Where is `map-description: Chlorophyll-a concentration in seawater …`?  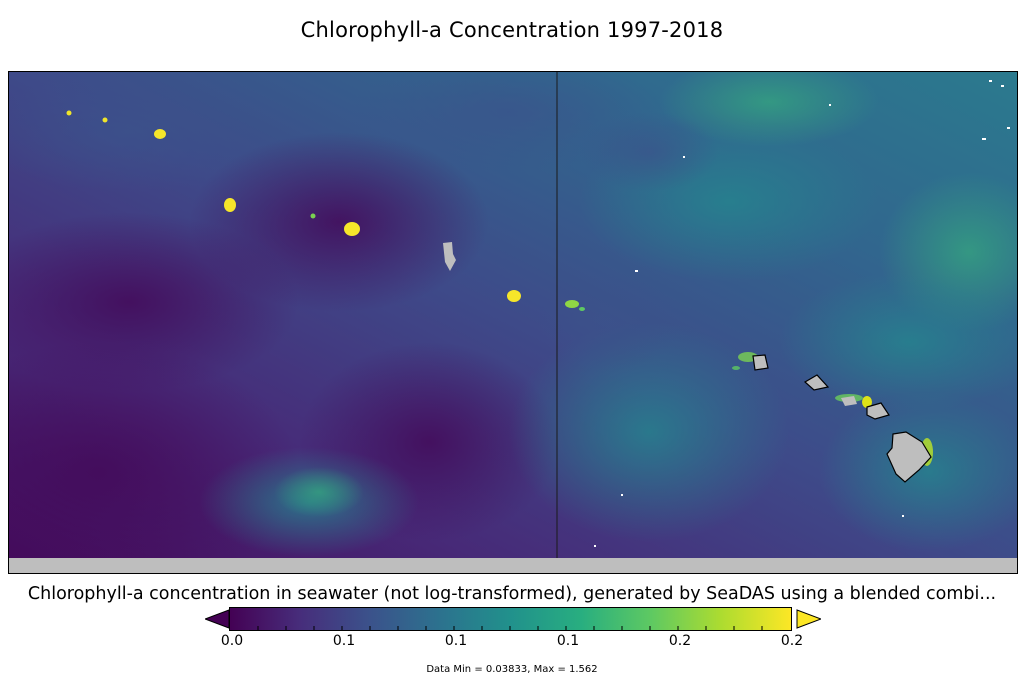 map-description: Chlorophyll-a concentration in seawater … is located at coordinates (512, 594).